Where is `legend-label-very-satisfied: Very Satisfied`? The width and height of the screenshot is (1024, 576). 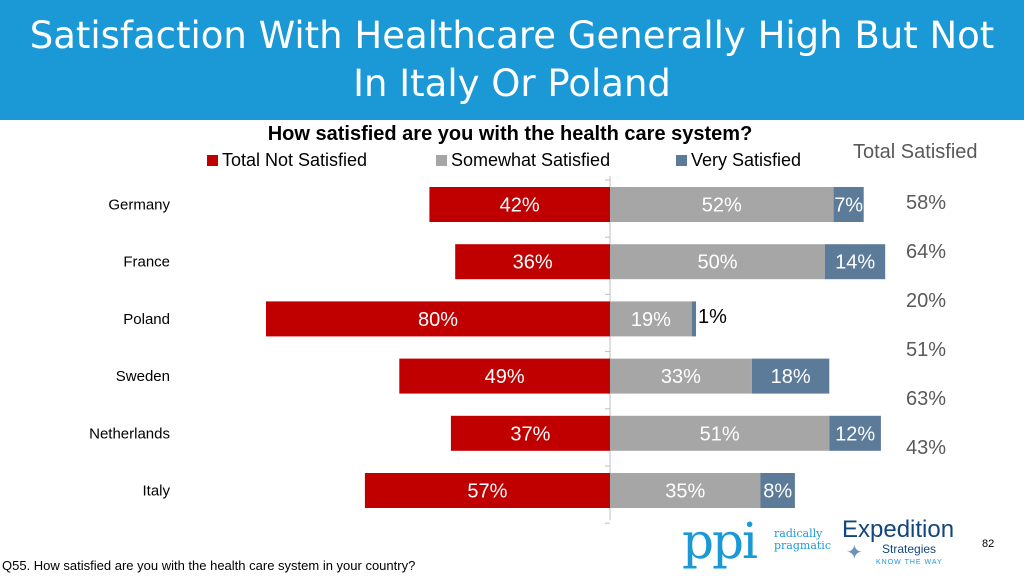 legend-label-very-satisfied: Very Satisfied is located at coordinates (746, 160).